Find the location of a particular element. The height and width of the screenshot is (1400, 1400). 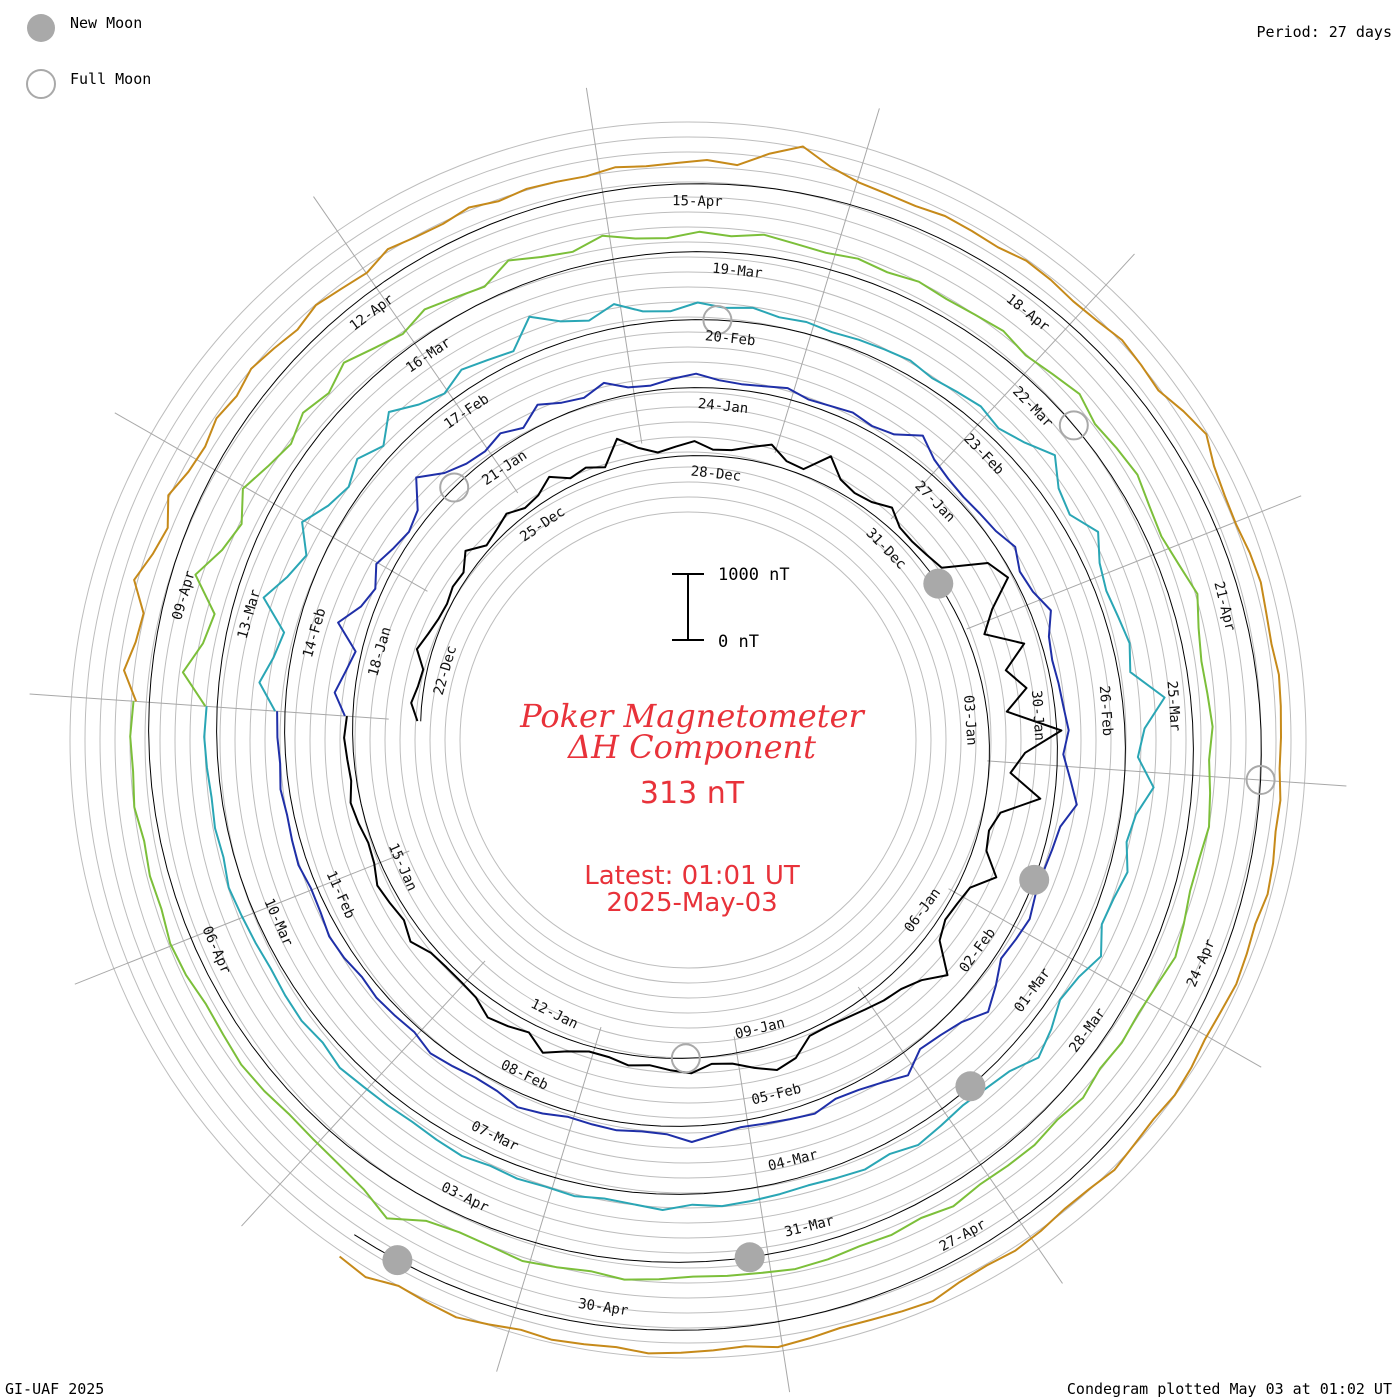

current-value: 313 nT is located at coordinates (692, 793).